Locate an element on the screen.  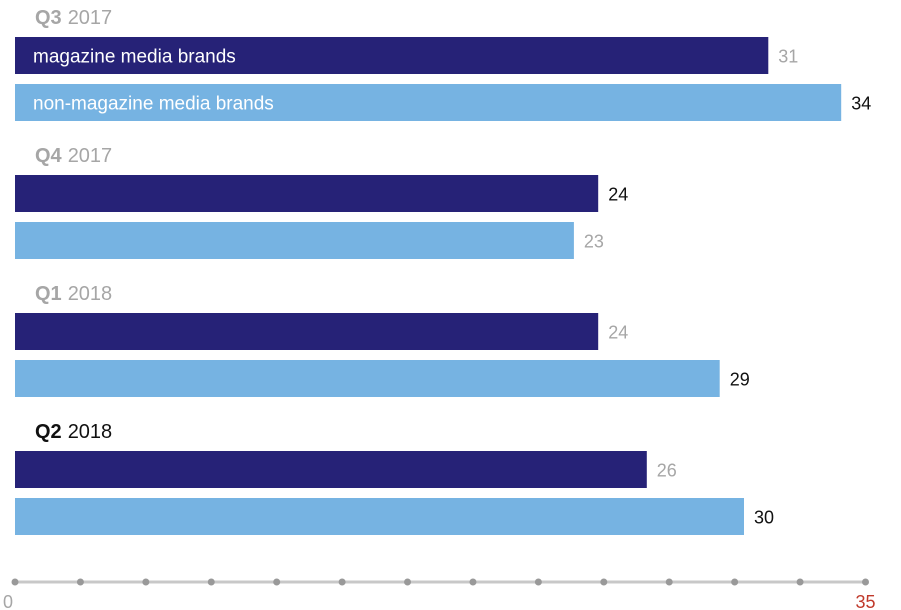
value-label: 34 is located at coordinates (861, 104).